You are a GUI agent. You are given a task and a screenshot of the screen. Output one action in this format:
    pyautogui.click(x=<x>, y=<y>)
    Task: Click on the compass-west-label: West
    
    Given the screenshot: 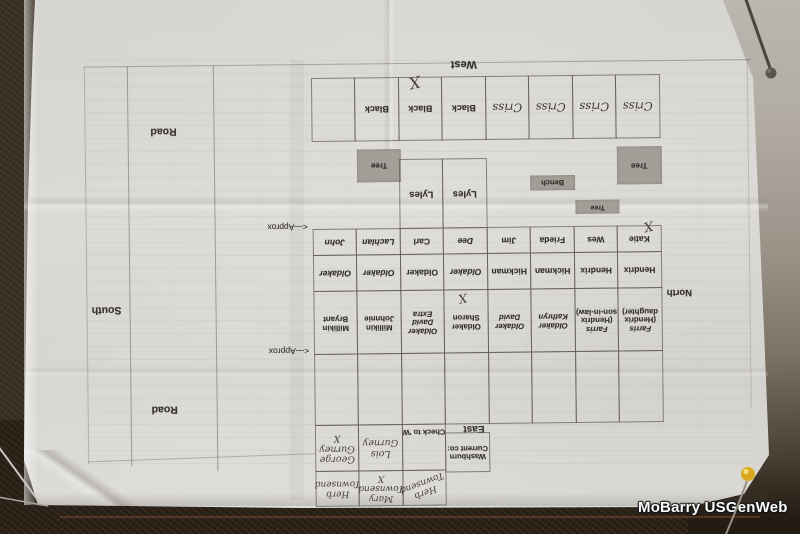 What is the action you would take?
    pyautogui.click(x=463, y=64)
    